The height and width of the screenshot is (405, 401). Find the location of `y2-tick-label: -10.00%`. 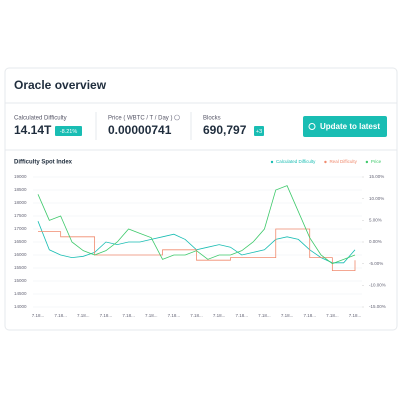

y2-tick-label: -10.00% is located at coordinates (377, 285).